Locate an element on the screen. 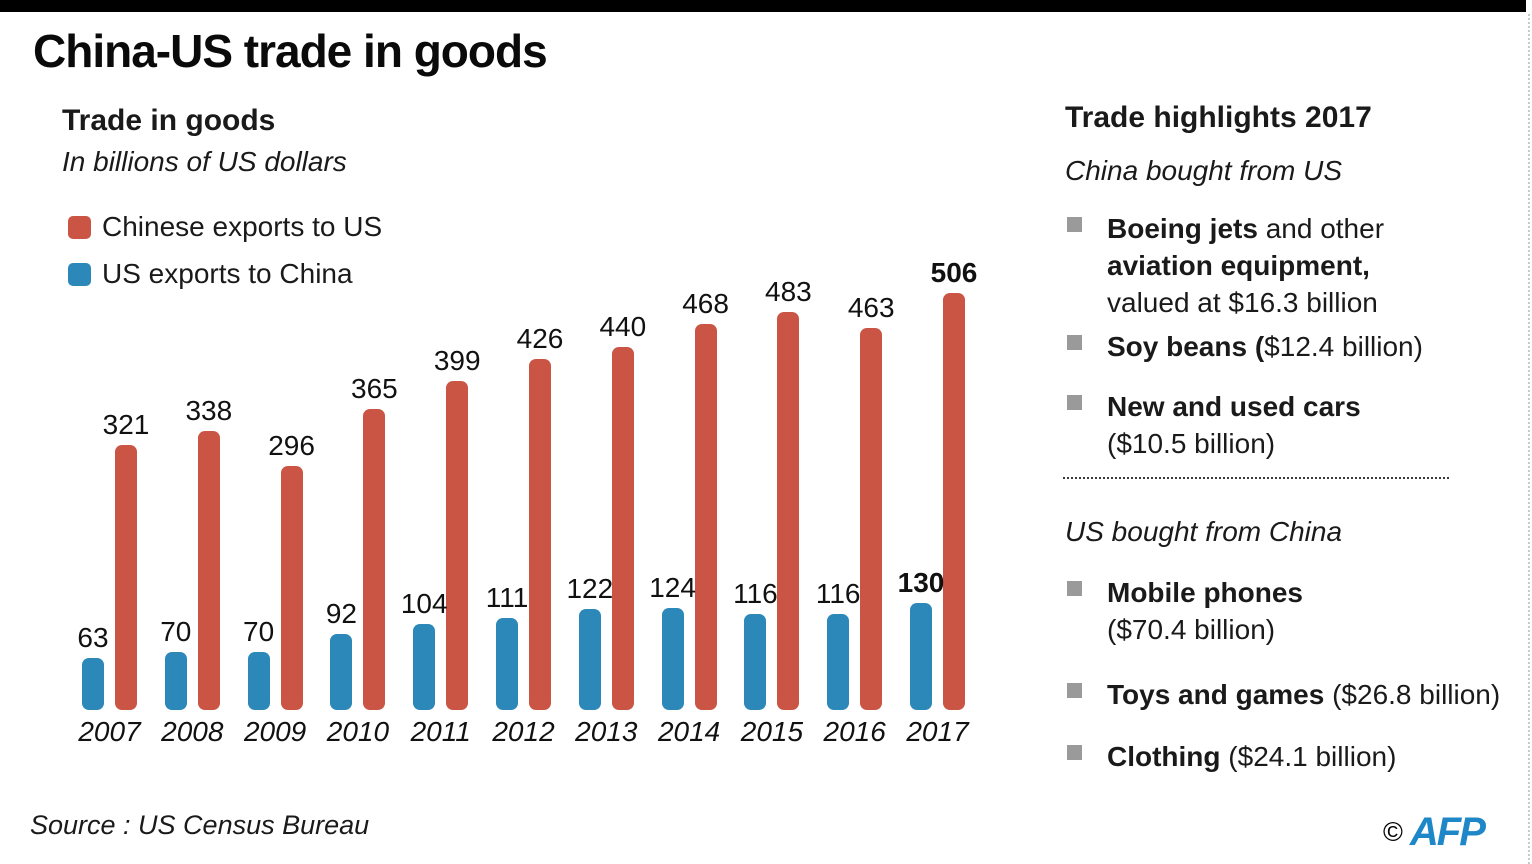 The image size is (1532, 864). source-note: Source : US Census Bureau is located at coordinates (200, 825).